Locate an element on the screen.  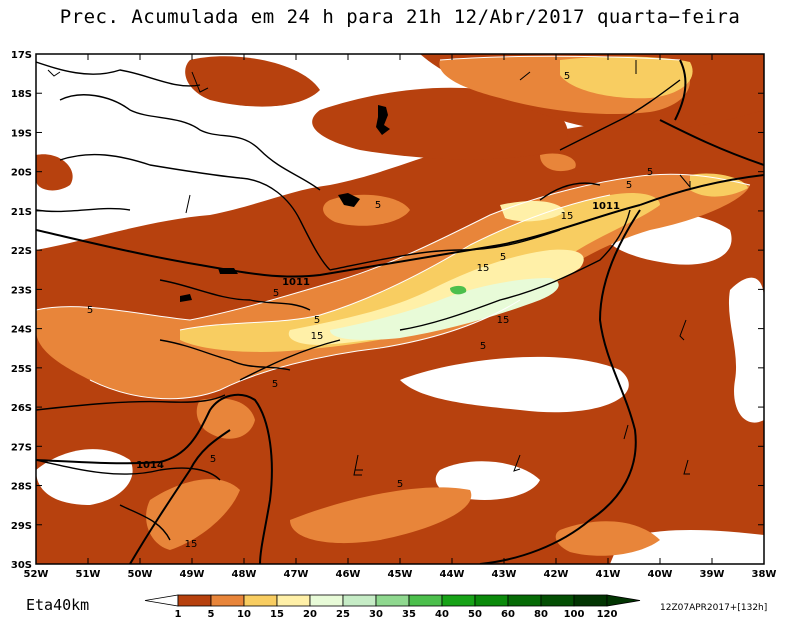
colorbar-label: 25 is located at coordinates (343, 613).